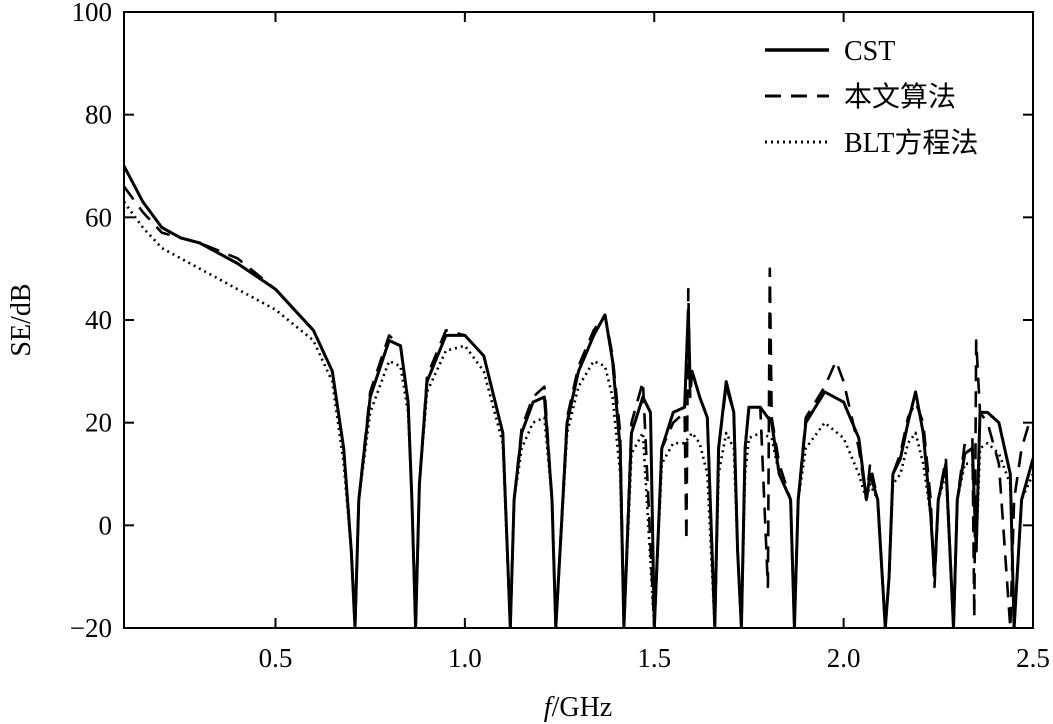 This screenshot has height=724, width=1053. What do you see at coordinates (1033, 658) in the screenshot?
I see `x-tick-label: 2.5` at bounding box center [1033, 658].